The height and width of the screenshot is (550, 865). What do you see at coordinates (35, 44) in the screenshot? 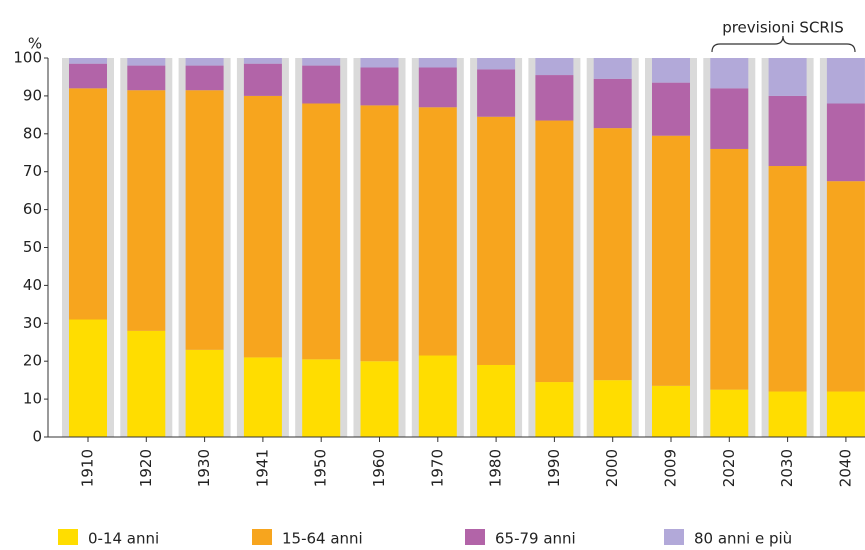
I see `y-axis-label: %` at bounding box center [35, 44].